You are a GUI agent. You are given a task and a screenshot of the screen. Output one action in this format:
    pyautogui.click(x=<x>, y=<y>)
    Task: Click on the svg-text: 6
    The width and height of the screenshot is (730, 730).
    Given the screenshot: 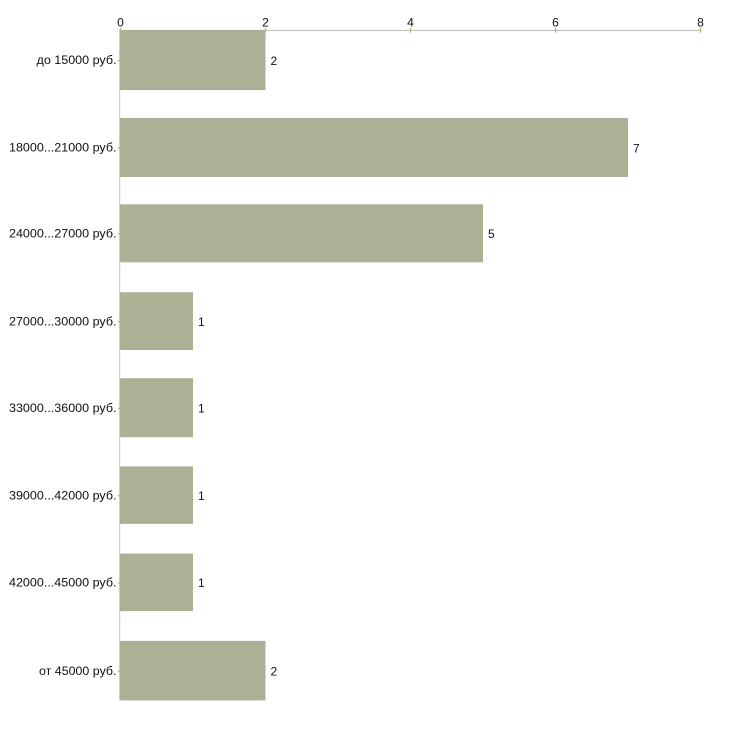 What is the action you would take?
    pyautogui.click(x=555, y=23)
    